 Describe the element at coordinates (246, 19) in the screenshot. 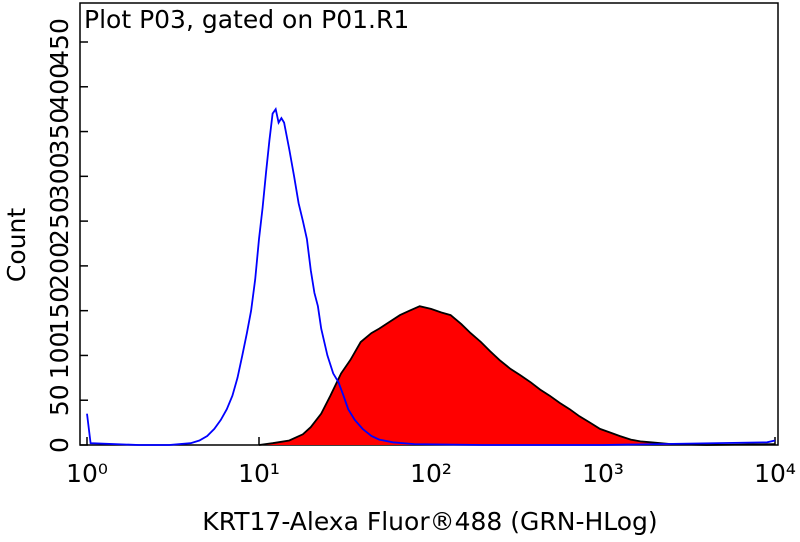

I see `chart-title: Plot P03, gated on P01.R1` at that location.